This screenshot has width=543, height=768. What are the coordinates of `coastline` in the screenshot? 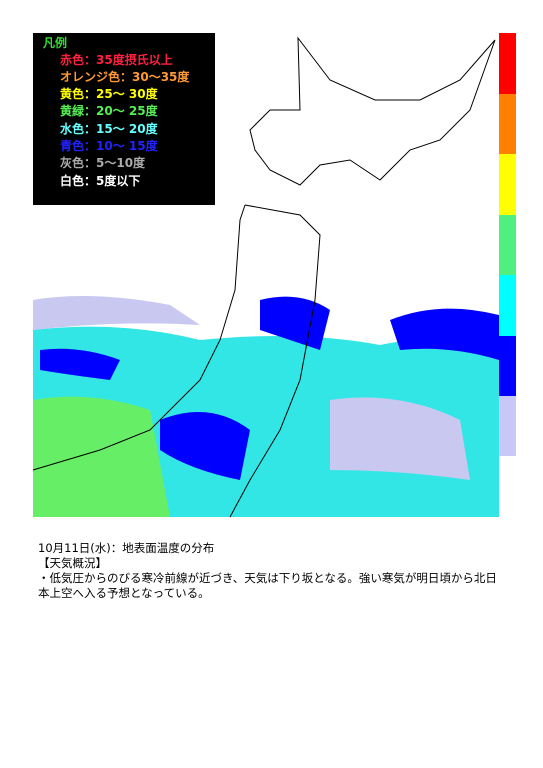 It's located at (372, 111).